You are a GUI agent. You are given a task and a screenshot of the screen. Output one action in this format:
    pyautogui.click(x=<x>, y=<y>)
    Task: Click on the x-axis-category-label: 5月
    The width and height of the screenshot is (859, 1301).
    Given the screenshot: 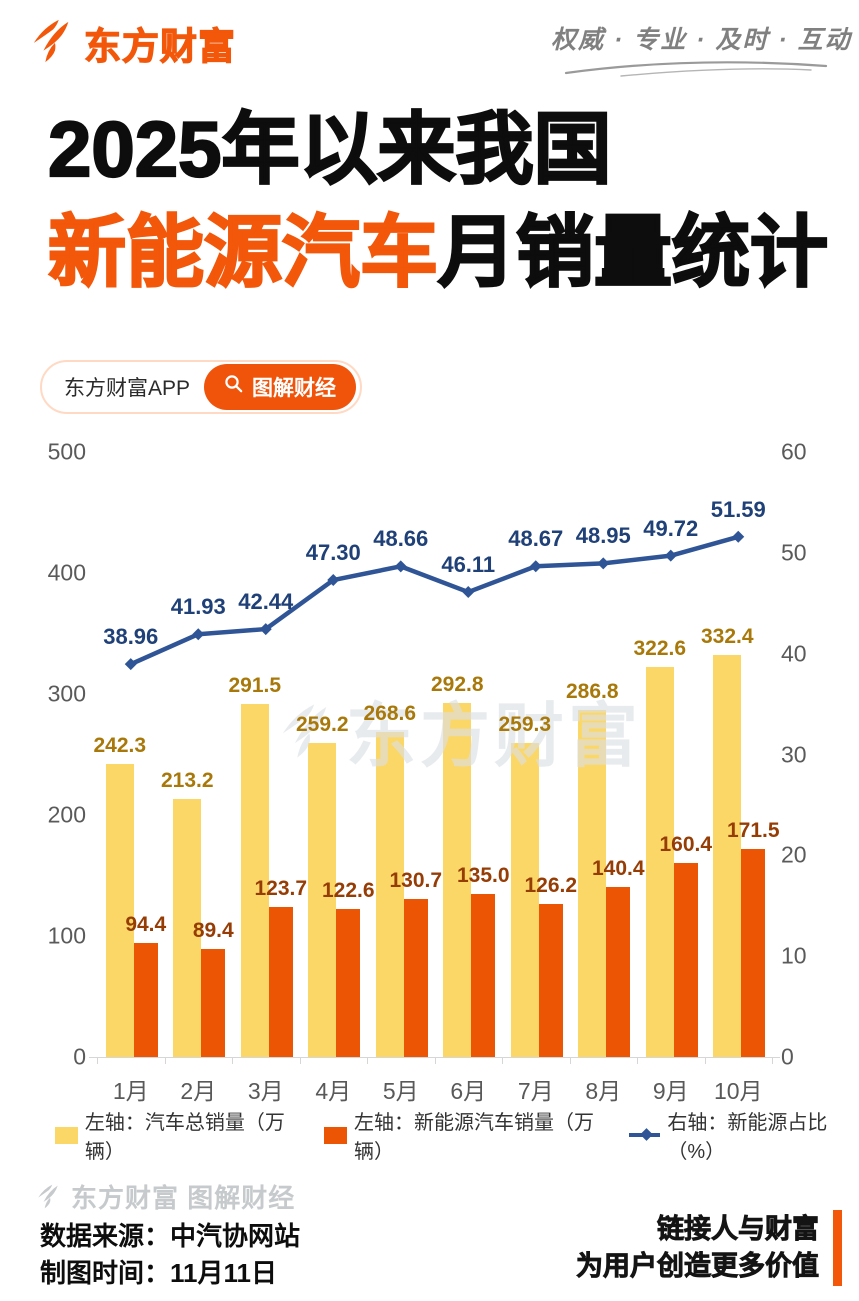 What is the action you would take?
    pyautogui.click(x=400, y=1091)
    